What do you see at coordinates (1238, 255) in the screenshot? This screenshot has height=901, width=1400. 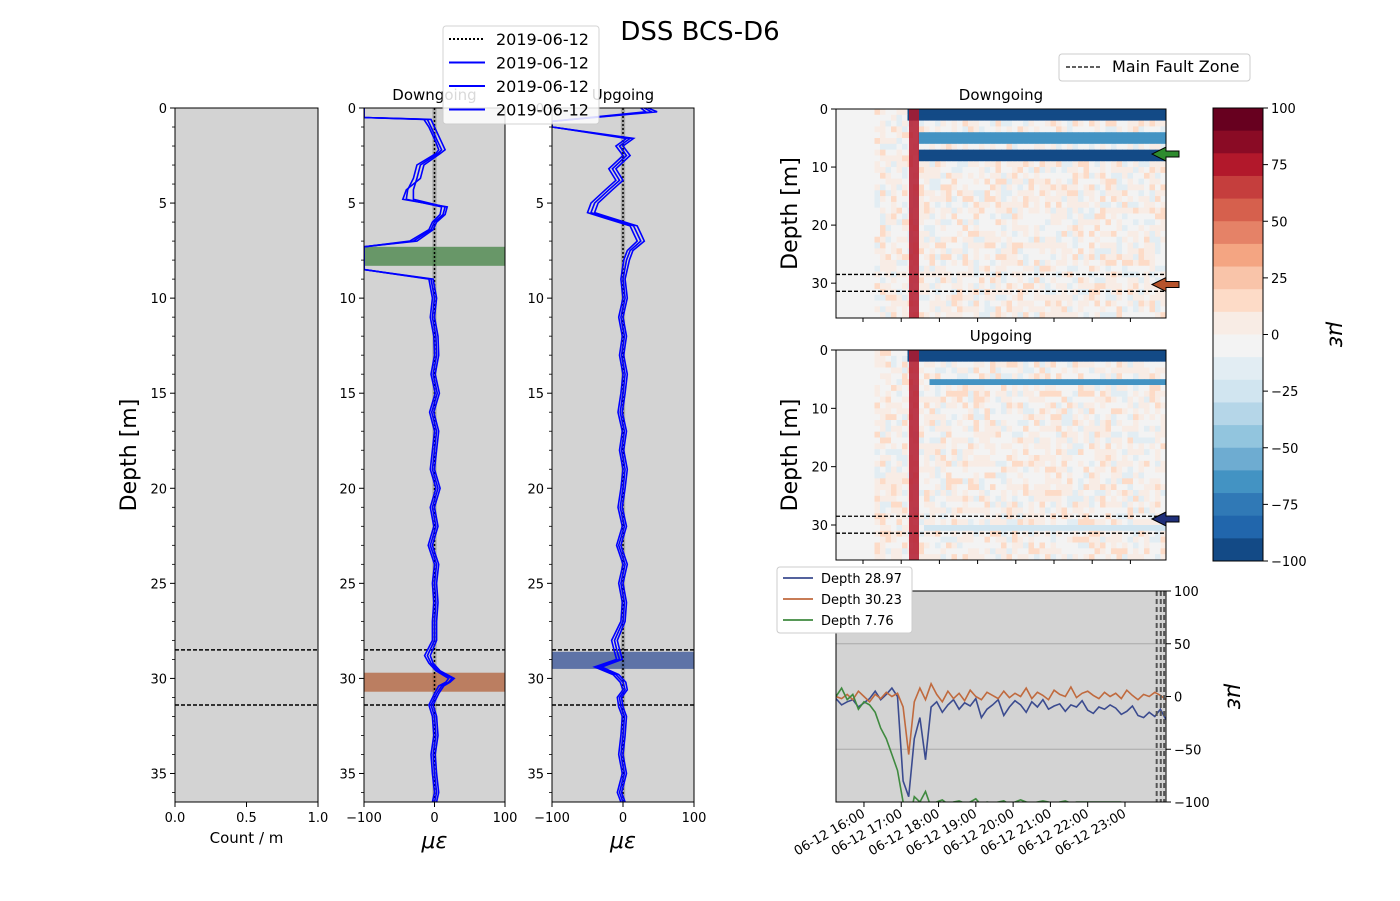 I see `colorbar-segment` at bounding box center [1238, 255].